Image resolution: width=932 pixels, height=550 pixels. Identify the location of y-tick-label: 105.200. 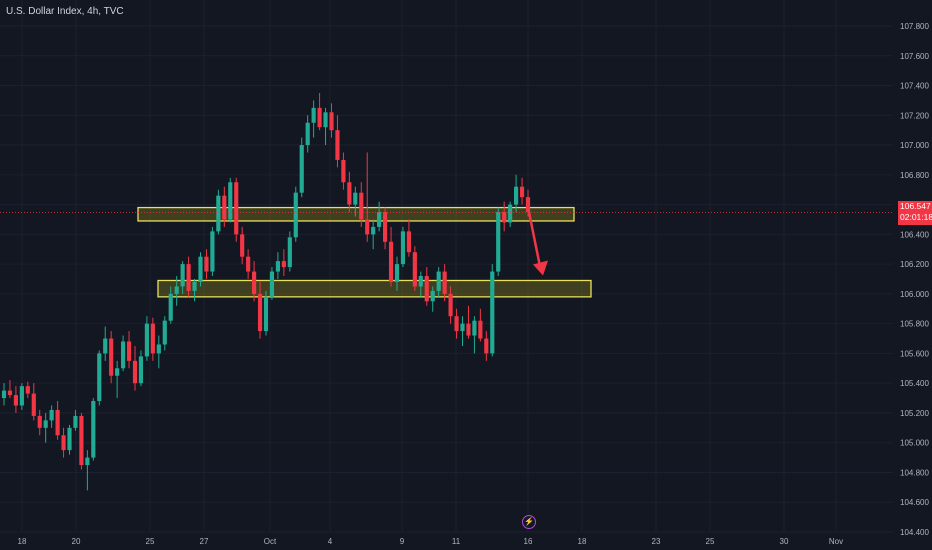
(914, 413).